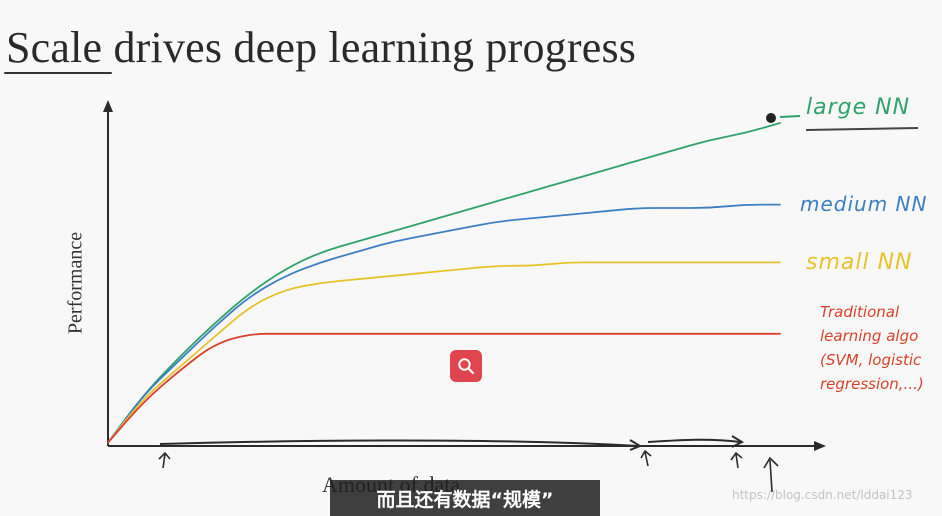 Image resolution: width=942 pixels, height=516 pixels. Describe the element at coordinates (790, 116) in the screenshot. I see `series-end-dash` at that location.